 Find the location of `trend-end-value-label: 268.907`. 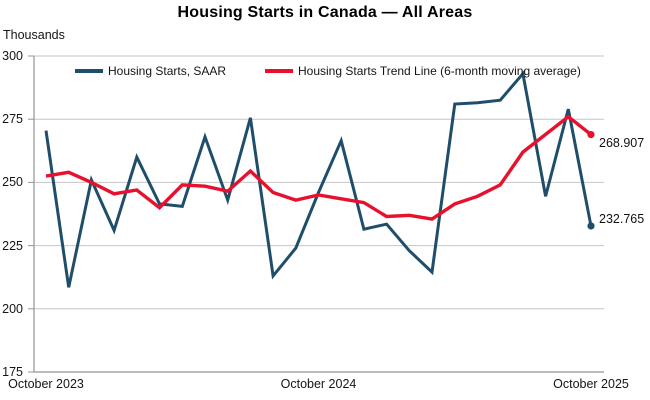

trend-end-value-label: 268.907 is located at coordinates (622, 142).